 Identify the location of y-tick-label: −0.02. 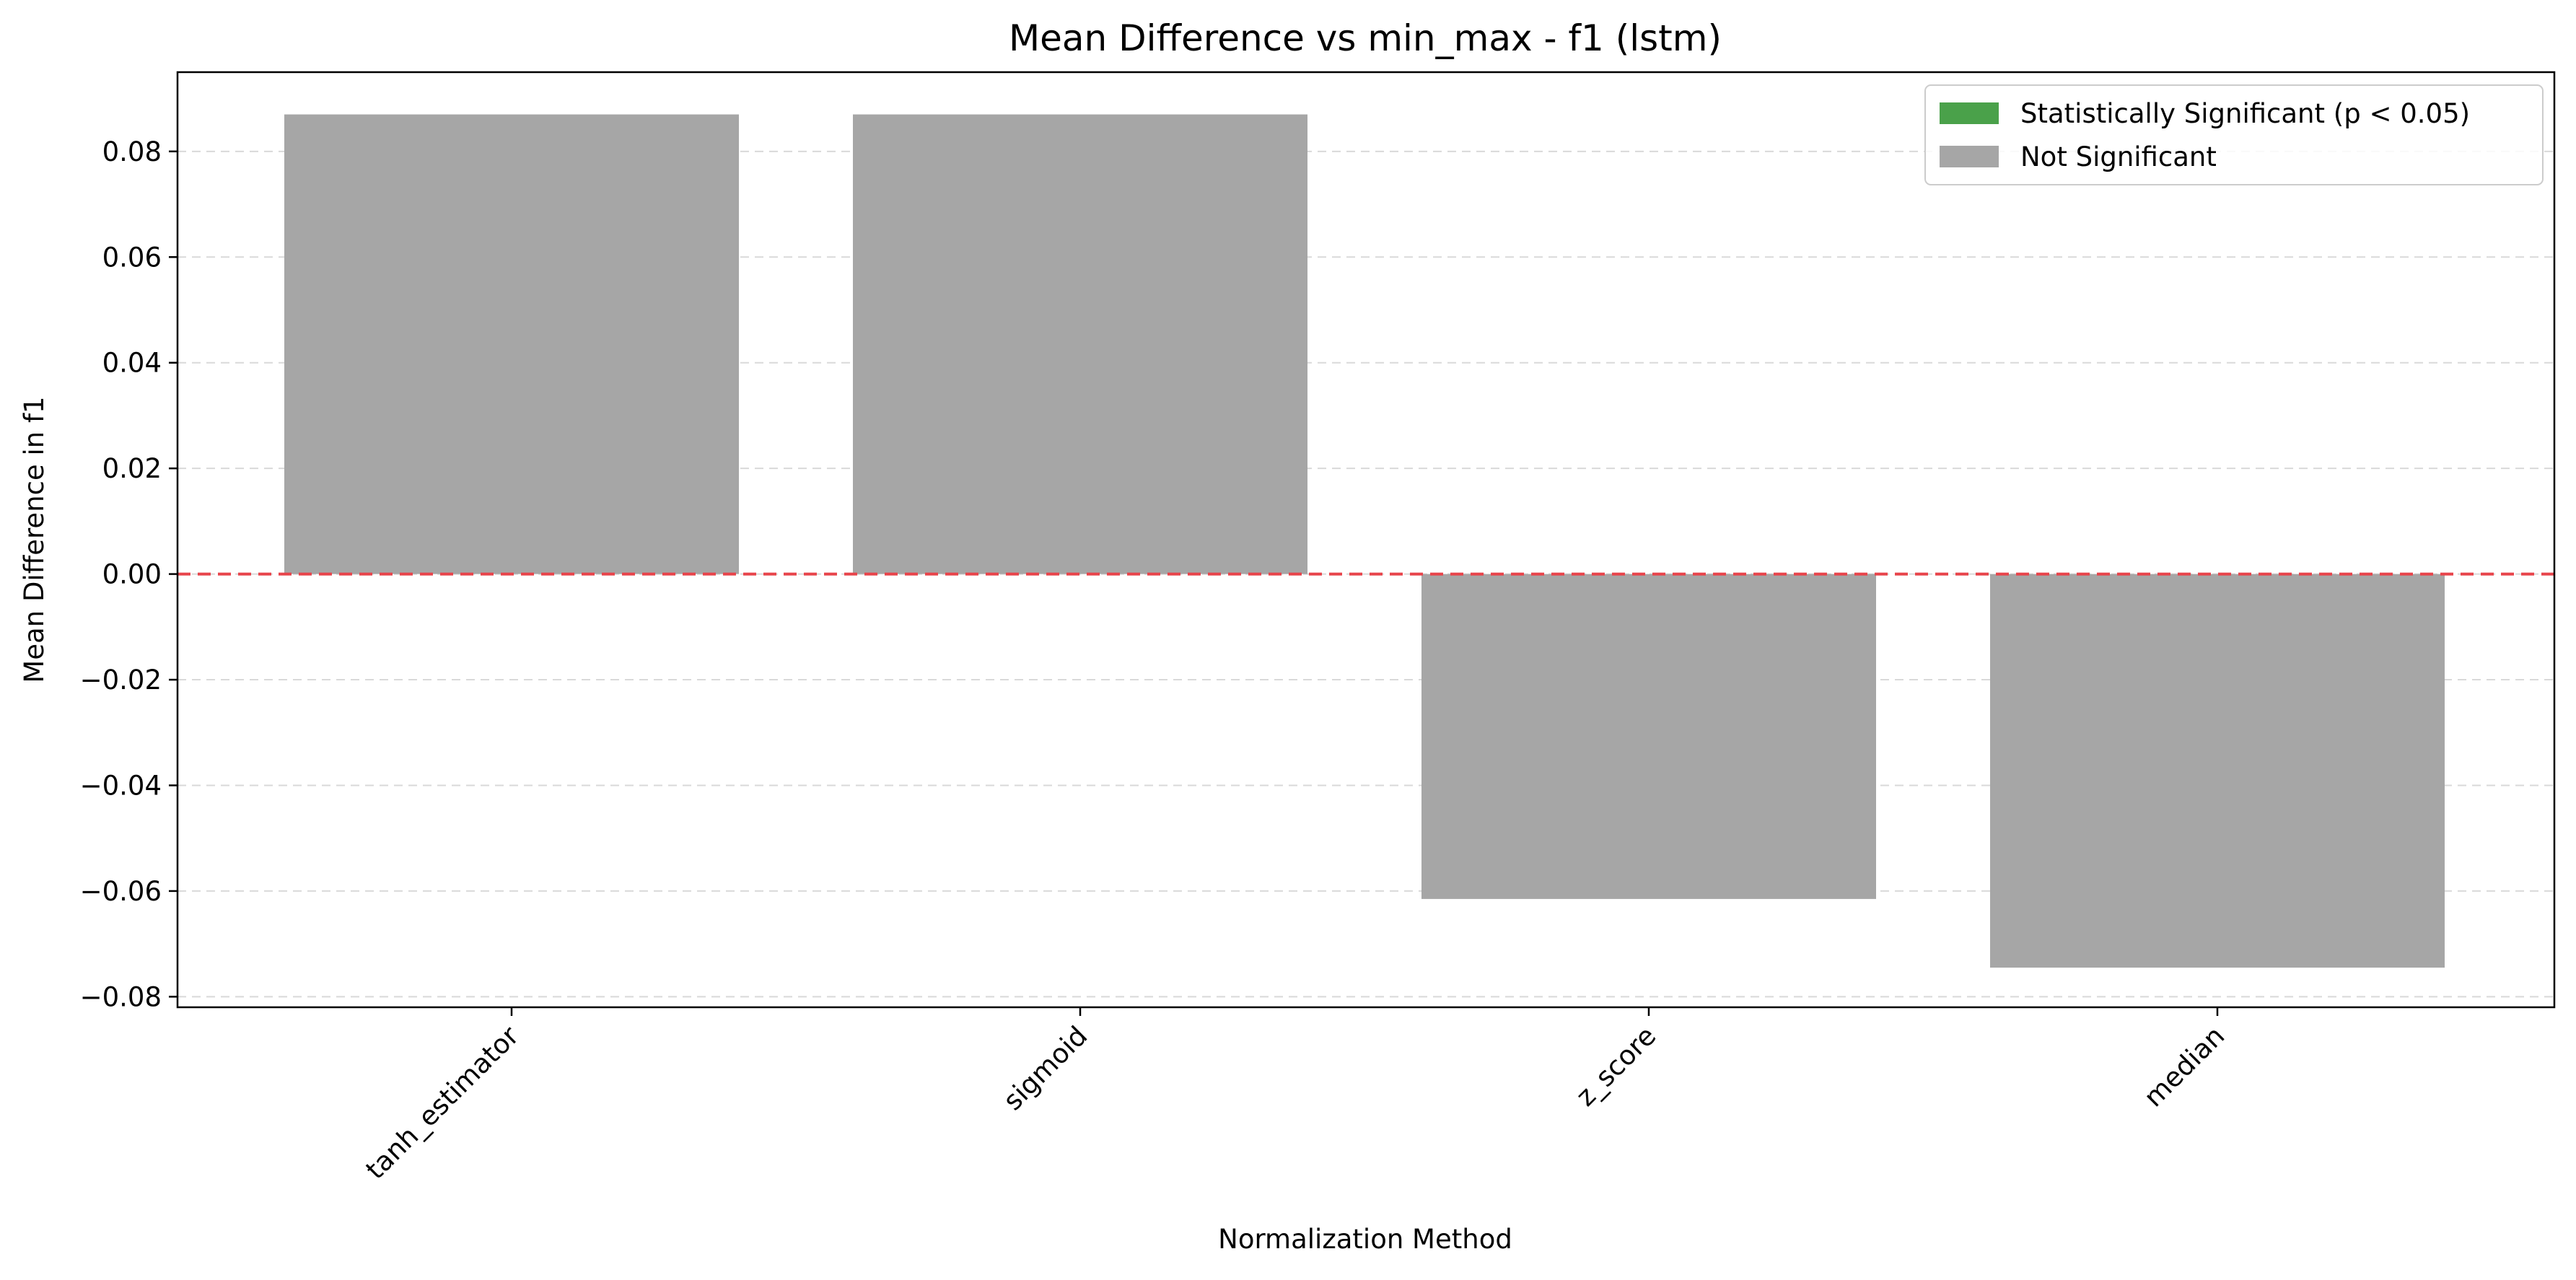
(121, 680).